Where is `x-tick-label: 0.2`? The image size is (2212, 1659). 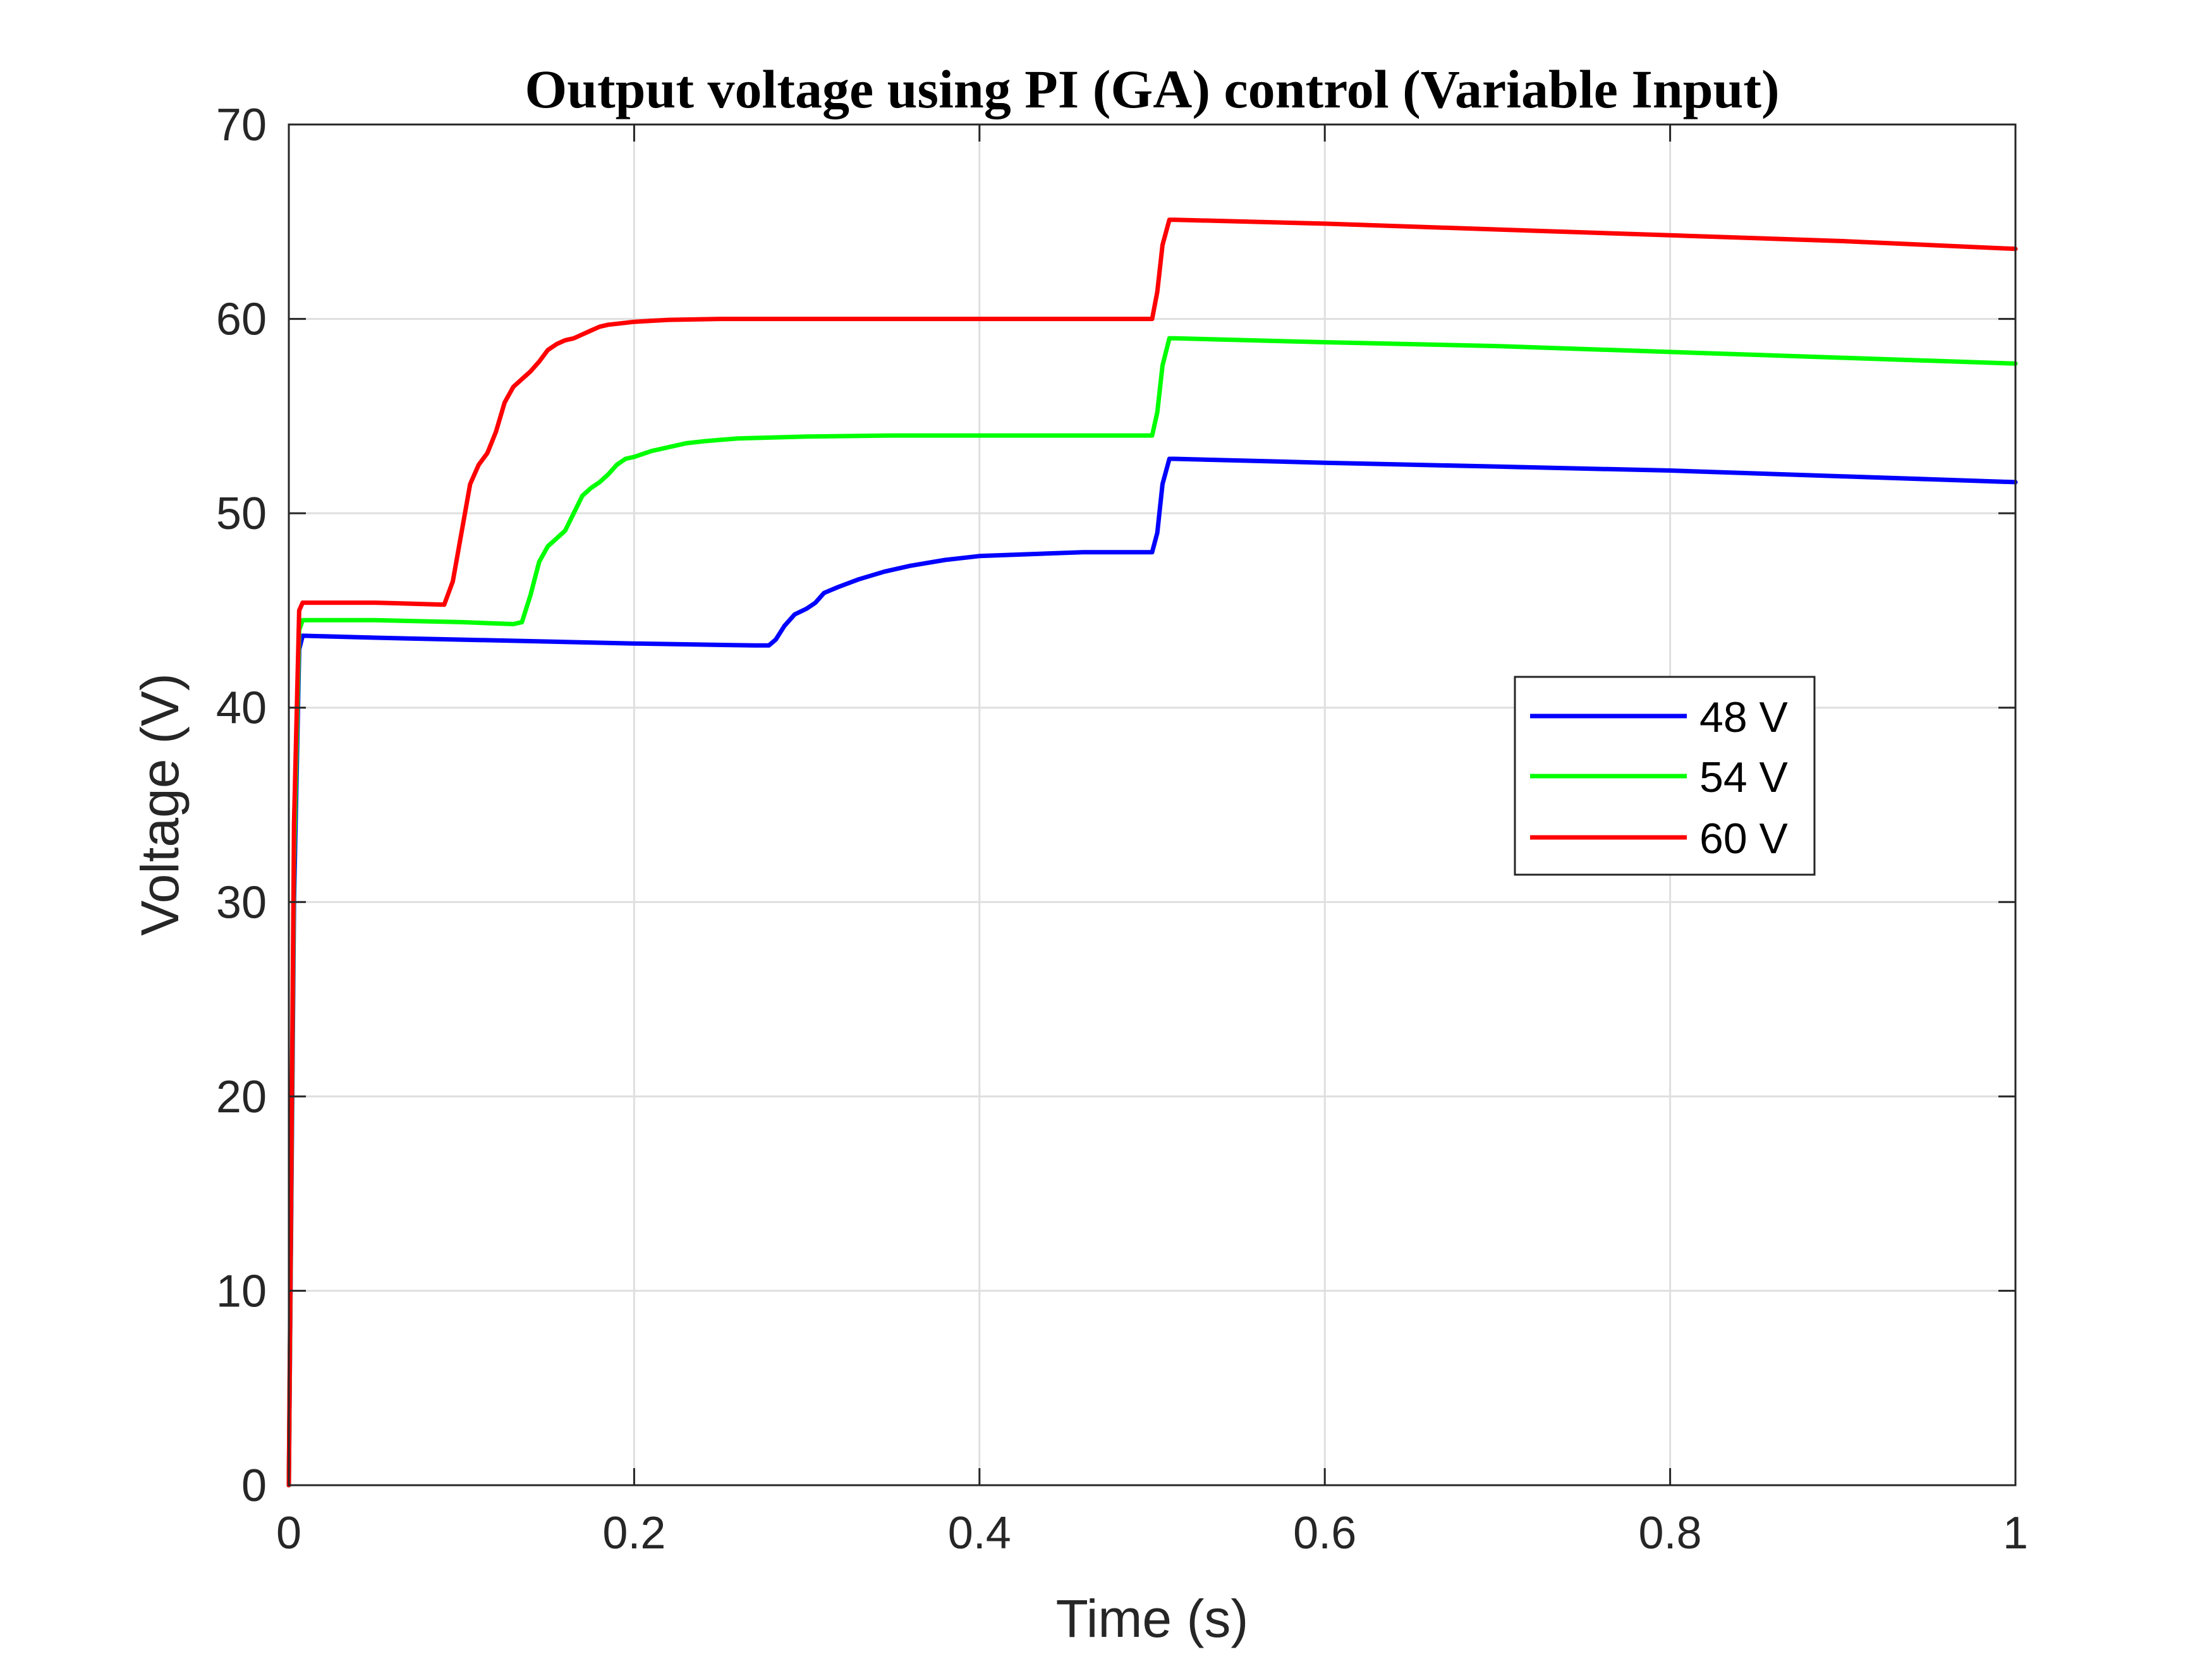 x-tick-label: 0.2 is located at coordinates (633, 1533).